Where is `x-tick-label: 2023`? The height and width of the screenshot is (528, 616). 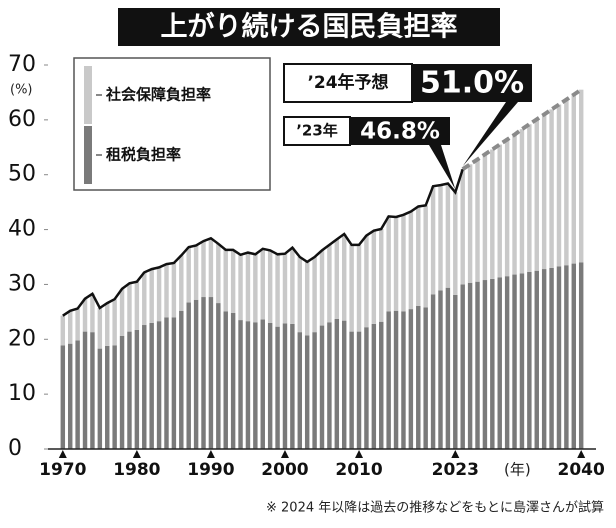
x-tick-label: 2023 is located at coordinates (455, 470).